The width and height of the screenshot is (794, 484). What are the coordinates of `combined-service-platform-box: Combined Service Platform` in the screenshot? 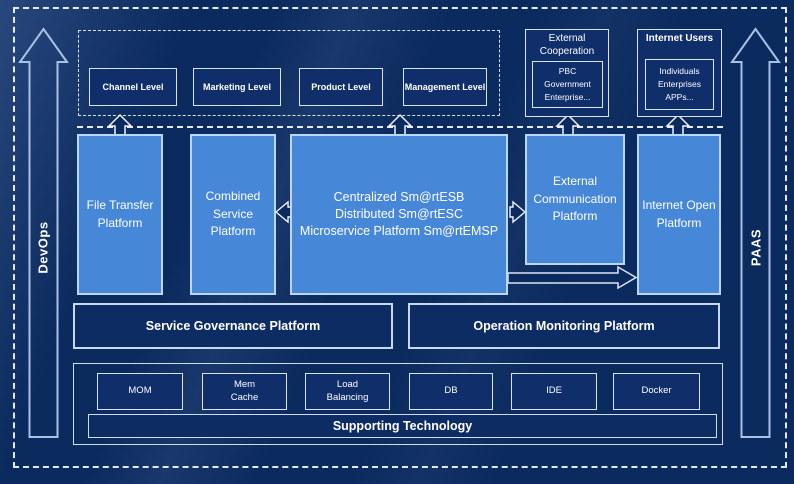 It's located at (233, 214).